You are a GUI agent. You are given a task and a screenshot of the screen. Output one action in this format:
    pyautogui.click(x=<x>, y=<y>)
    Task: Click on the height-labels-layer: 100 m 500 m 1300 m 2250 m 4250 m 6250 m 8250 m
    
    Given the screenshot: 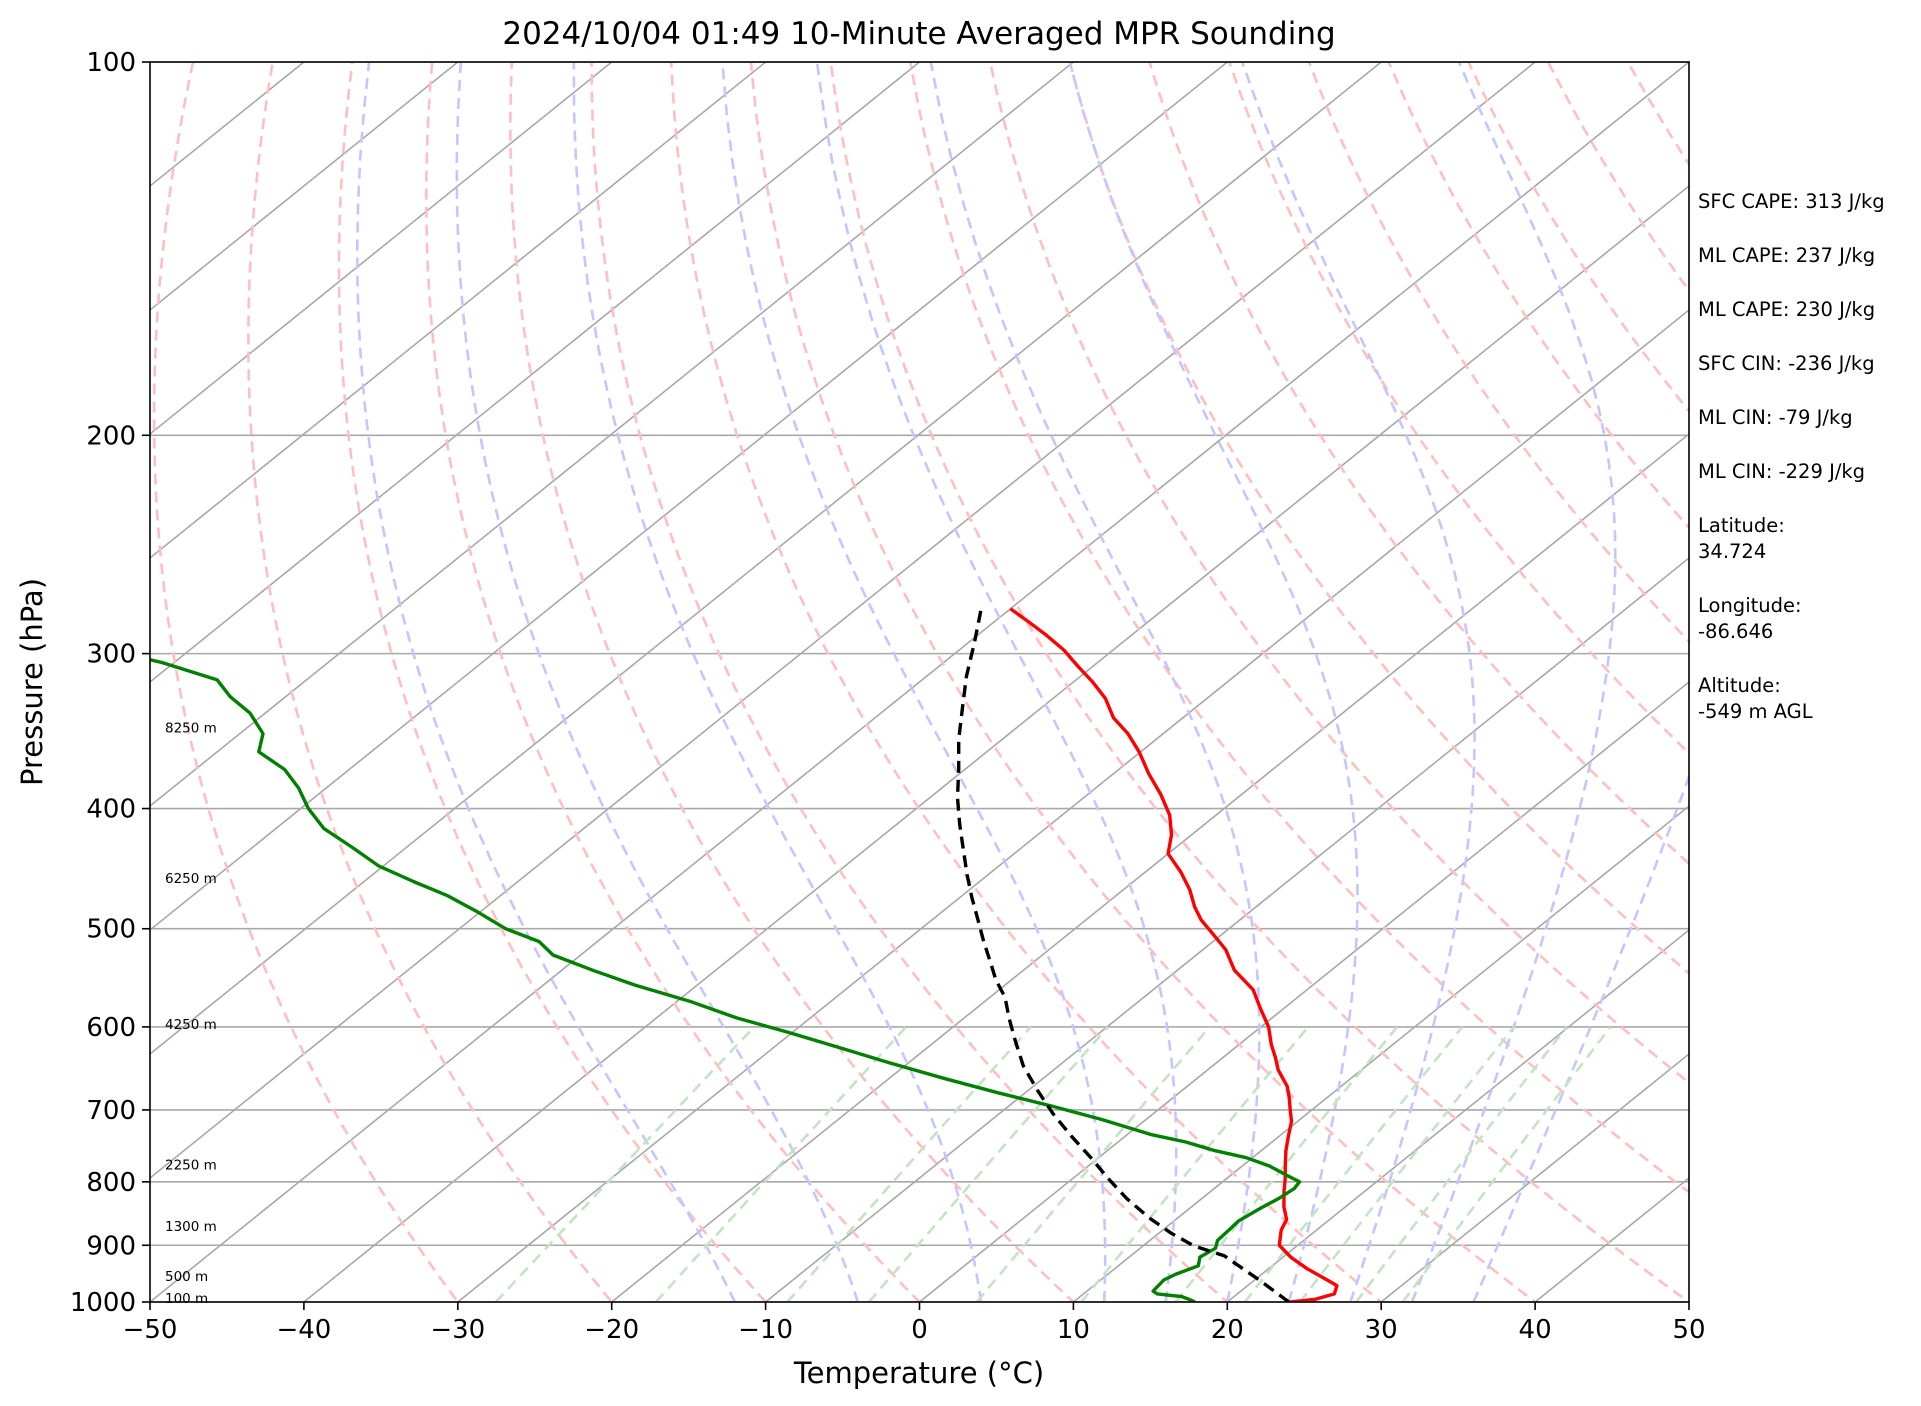 What is the action you would take?
    pyautogui.click(x=191, y=1013)
    